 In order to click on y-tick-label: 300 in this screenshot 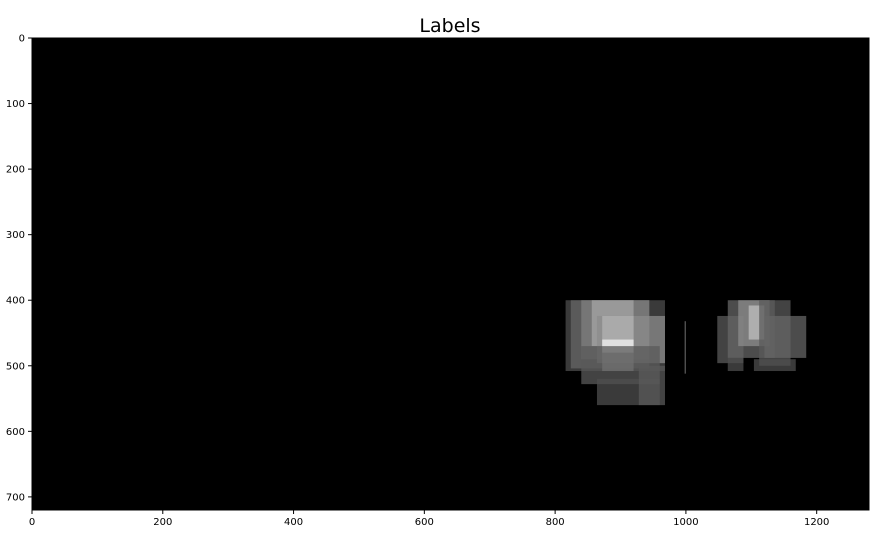, I will do `click(15, 235)`.